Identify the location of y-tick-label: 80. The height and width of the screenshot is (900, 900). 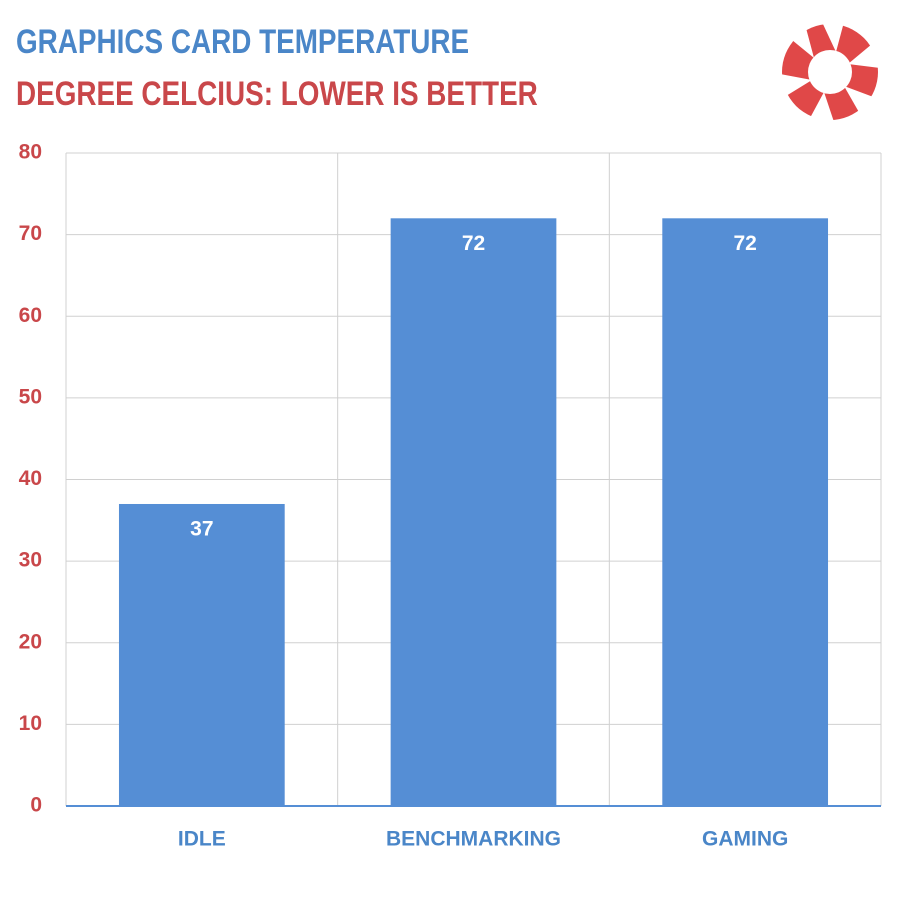
(30, 152).